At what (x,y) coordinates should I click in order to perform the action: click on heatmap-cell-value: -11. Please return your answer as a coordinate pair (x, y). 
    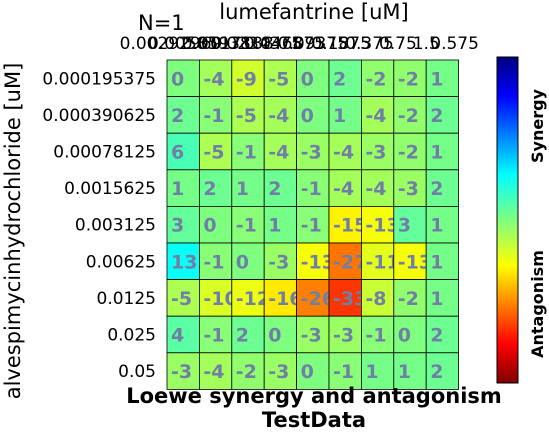
    Looking at the image, I should click on (382, 262).